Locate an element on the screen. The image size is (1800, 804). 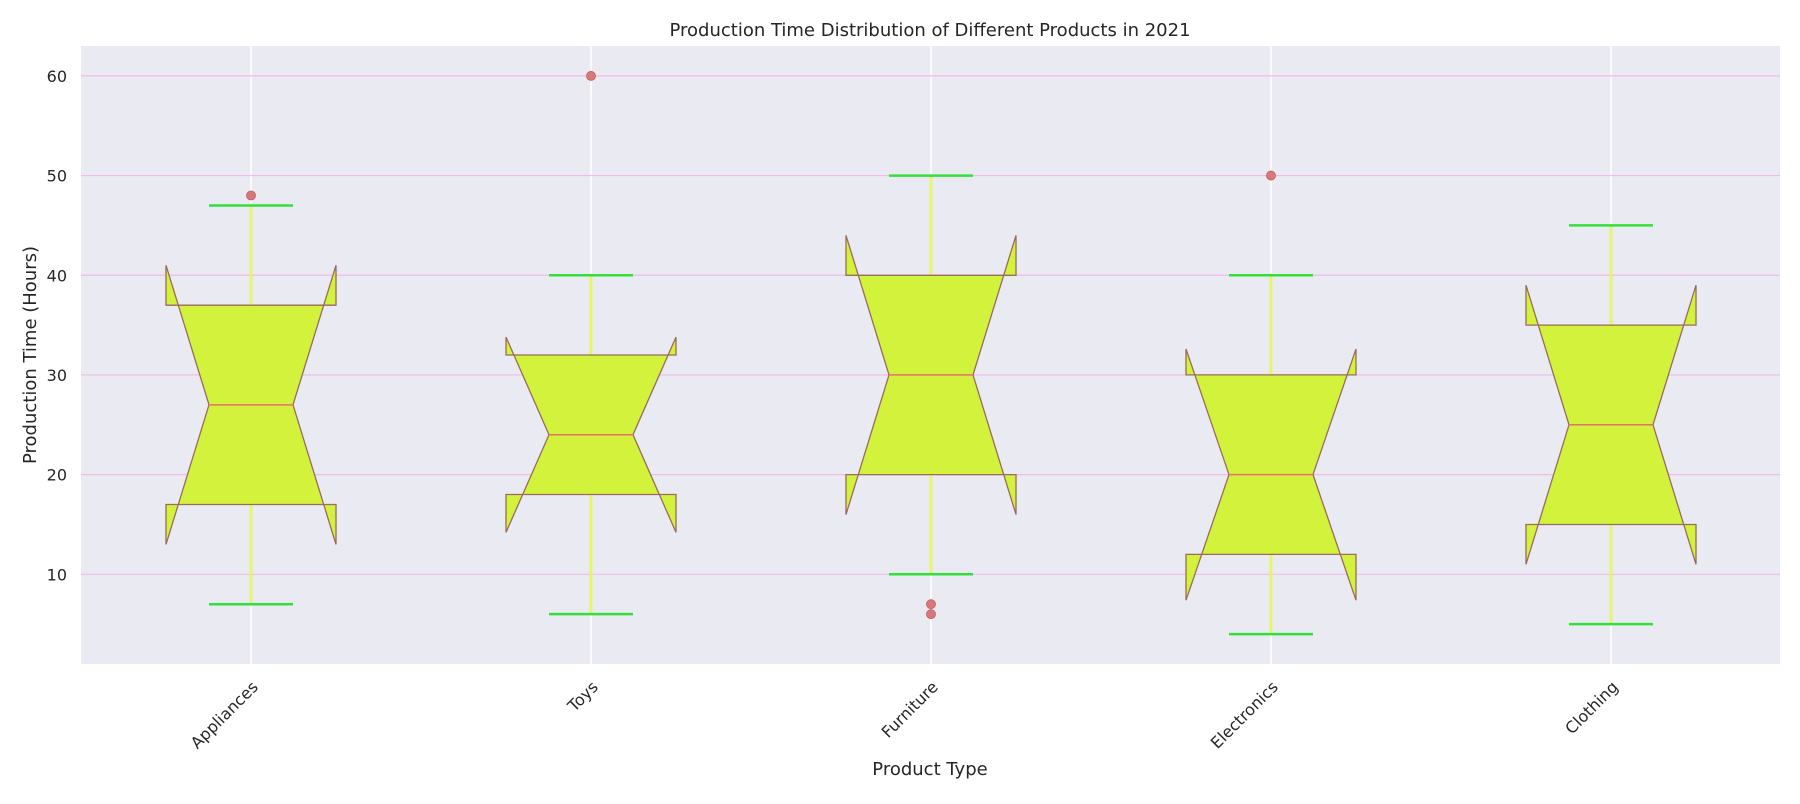
x-axis-label: Product Type is located at coordinates (929, 769).